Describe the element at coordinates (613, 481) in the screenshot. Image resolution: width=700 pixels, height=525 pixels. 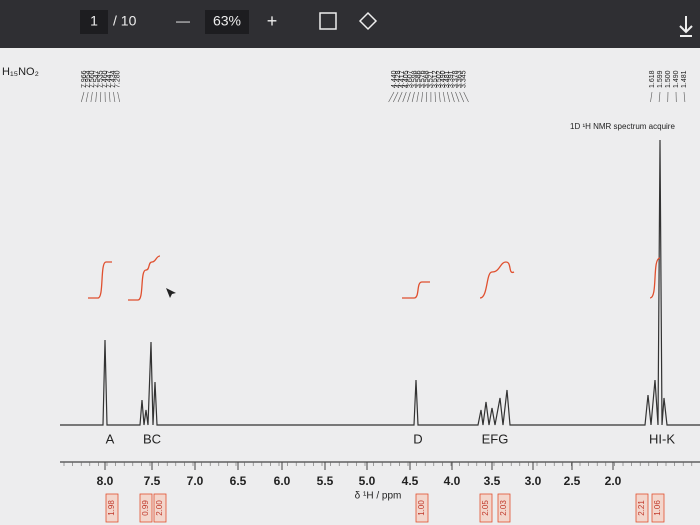
I see `axis-tick-label: 2.0` at that location.